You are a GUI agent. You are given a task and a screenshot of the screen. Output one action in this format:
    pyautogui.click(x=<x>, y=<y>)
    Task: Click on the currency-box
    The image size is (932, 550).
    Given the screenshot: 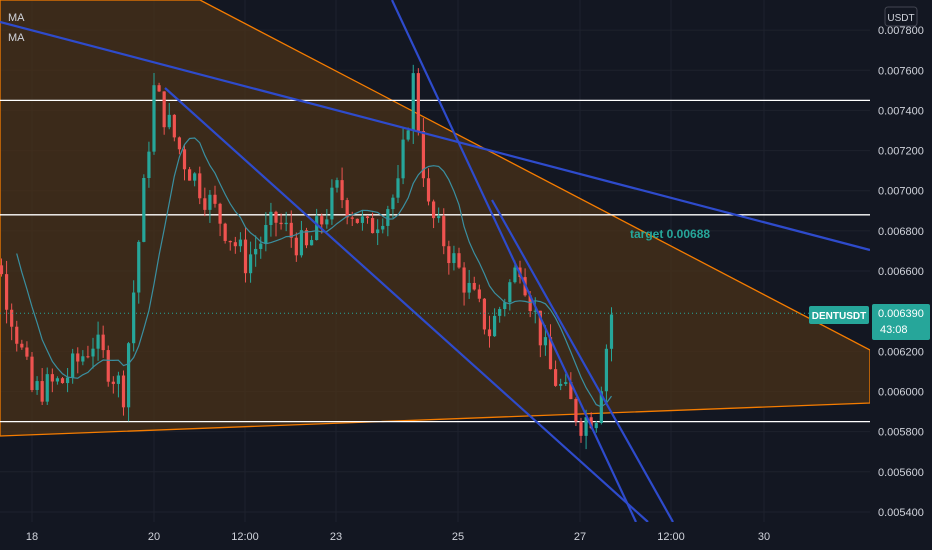 What is the action you would take?
    pyautogui.click(x=901, y=16)
    